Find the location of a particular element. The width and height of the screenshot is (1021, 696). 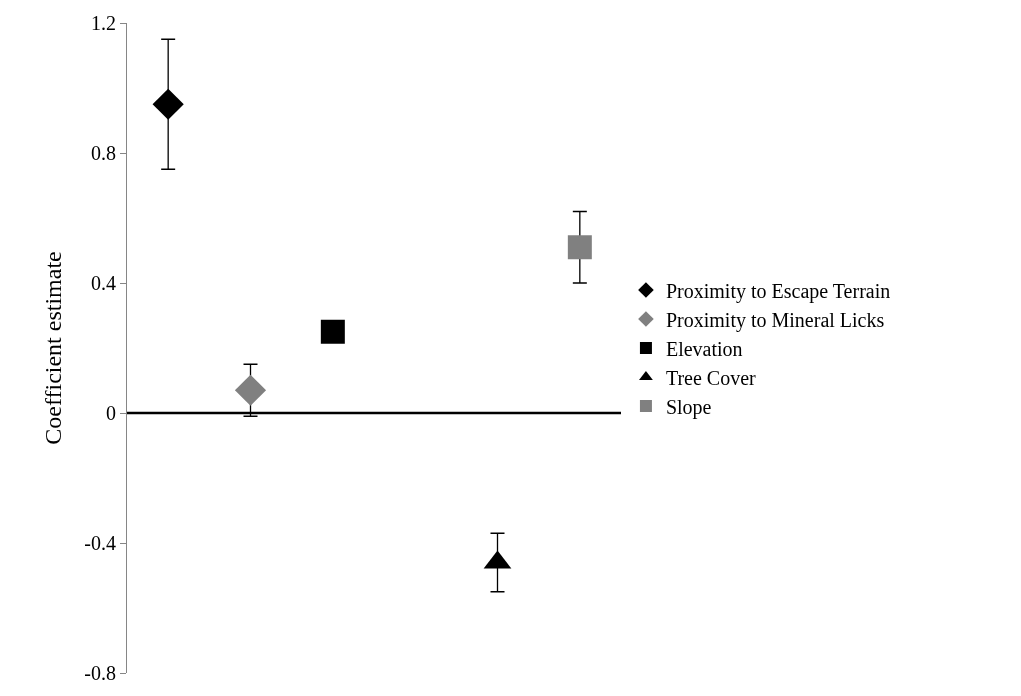

legend-label: Proximity to Mineral Licks is located at coordinates (775, 320).